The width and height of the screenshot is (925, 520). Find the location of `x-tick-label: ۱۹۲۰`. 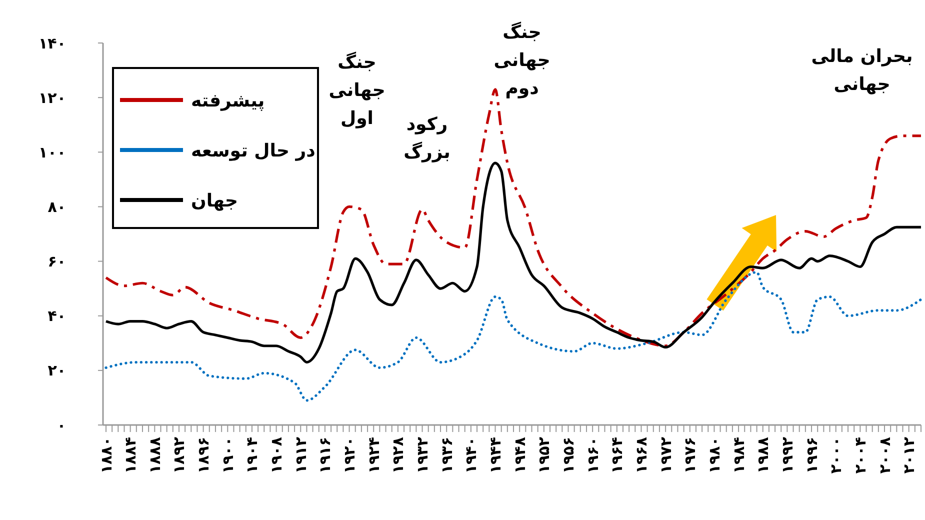

x-tick-label: ۱۹۲۰ is located at coordinates (349, 455).